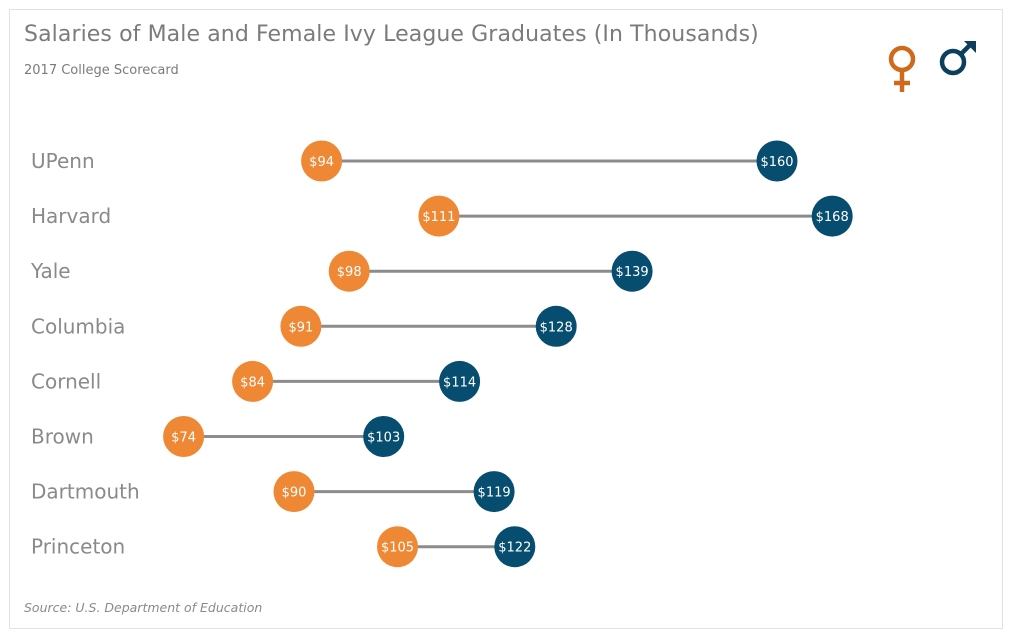 Image resolution: width=1012 pixels, height=639 pixels. I want to click on category-label: Columbia, so click(78, 326).